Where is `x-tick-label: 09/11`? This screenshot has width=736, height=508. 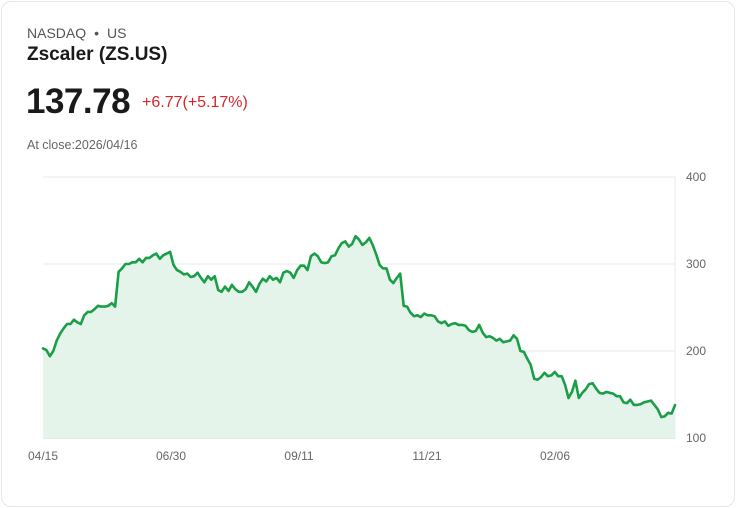 x-tick-label: 09/11 is located at coordinates (298, 456).